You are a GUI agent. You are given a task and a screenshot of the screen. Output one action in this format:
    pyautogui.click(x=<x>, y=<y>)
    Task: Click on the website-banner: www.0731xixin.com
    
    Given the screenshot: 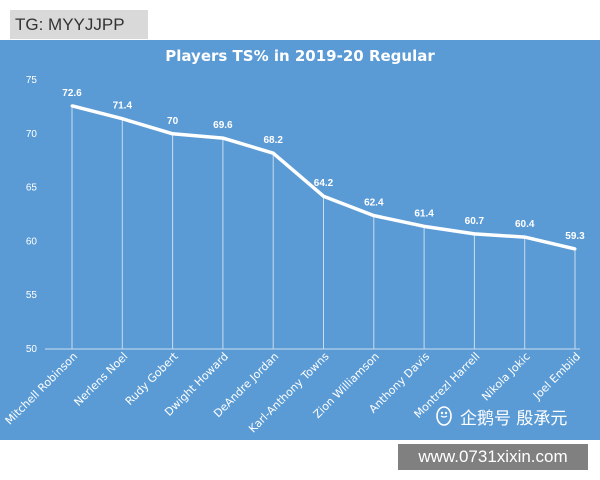 What is the action you would take?
    pyautogui.click(x=493, y=457)
    